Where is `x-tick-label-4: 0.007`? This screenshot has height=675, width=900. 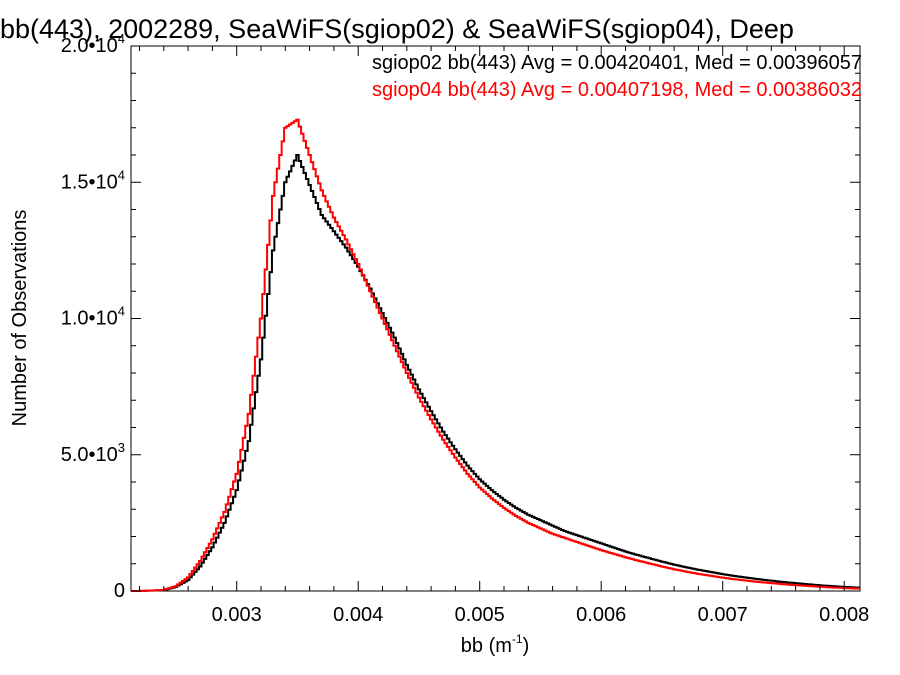 x-tick-label-4: 0.007 is located at coordinates (723, 615).